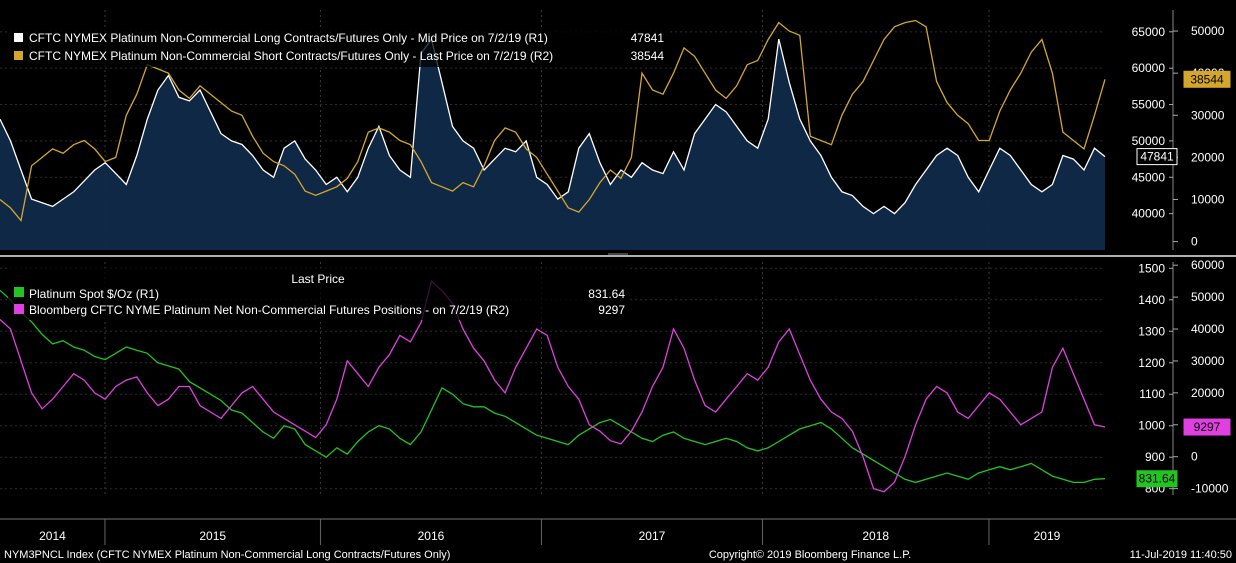  I want to click on top-left-axis: 40000 45000 50000 55000 60000 65000, so click(1153, 130).